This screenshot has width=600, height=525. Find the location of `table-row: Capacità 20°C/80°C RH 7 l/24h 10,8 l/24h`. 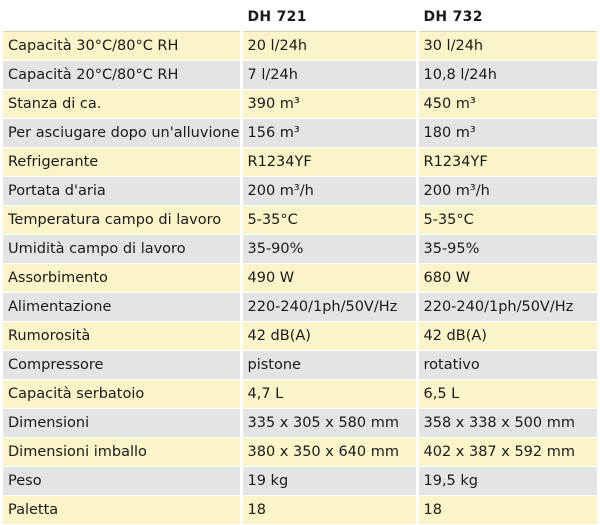

table-row: Capacità 20°C/80°C RH 7 l/24h 10,8 l/24h is located at coordinates (300, 75).